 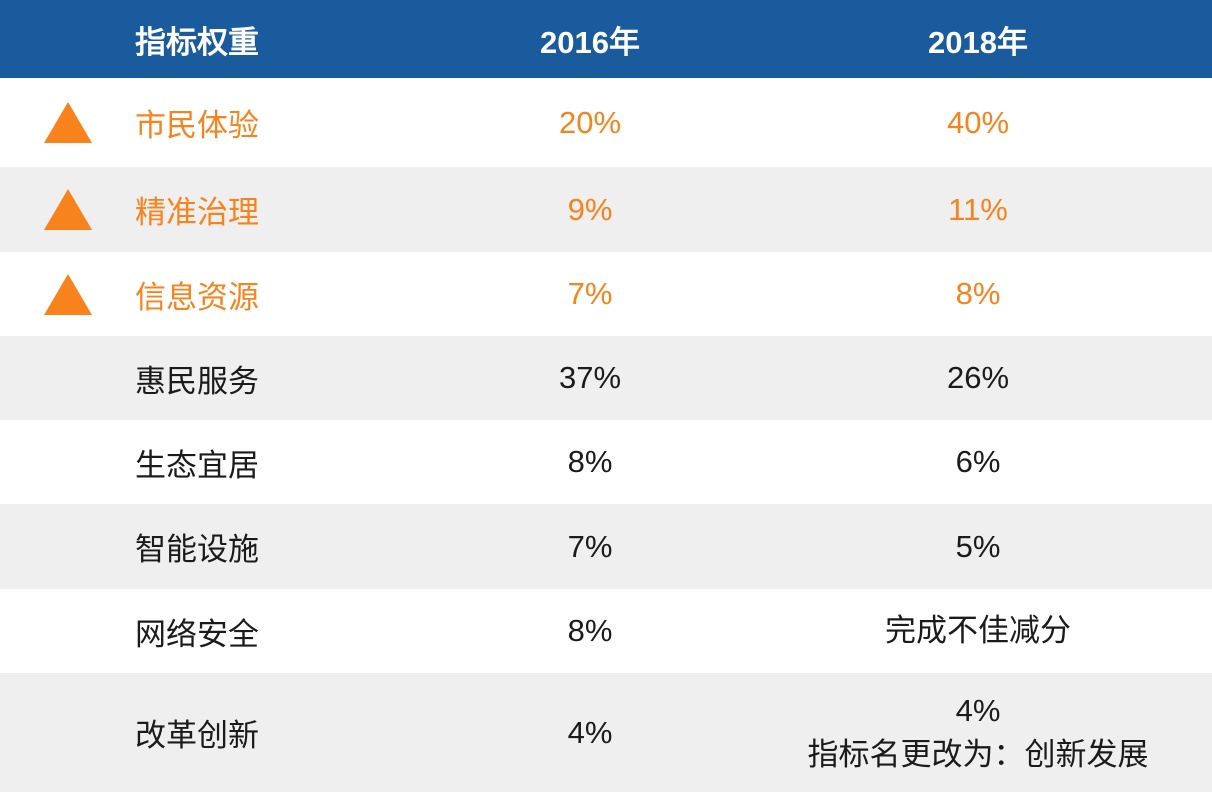 I want to click on value-2018: 4%, so click(x=978, y=710).